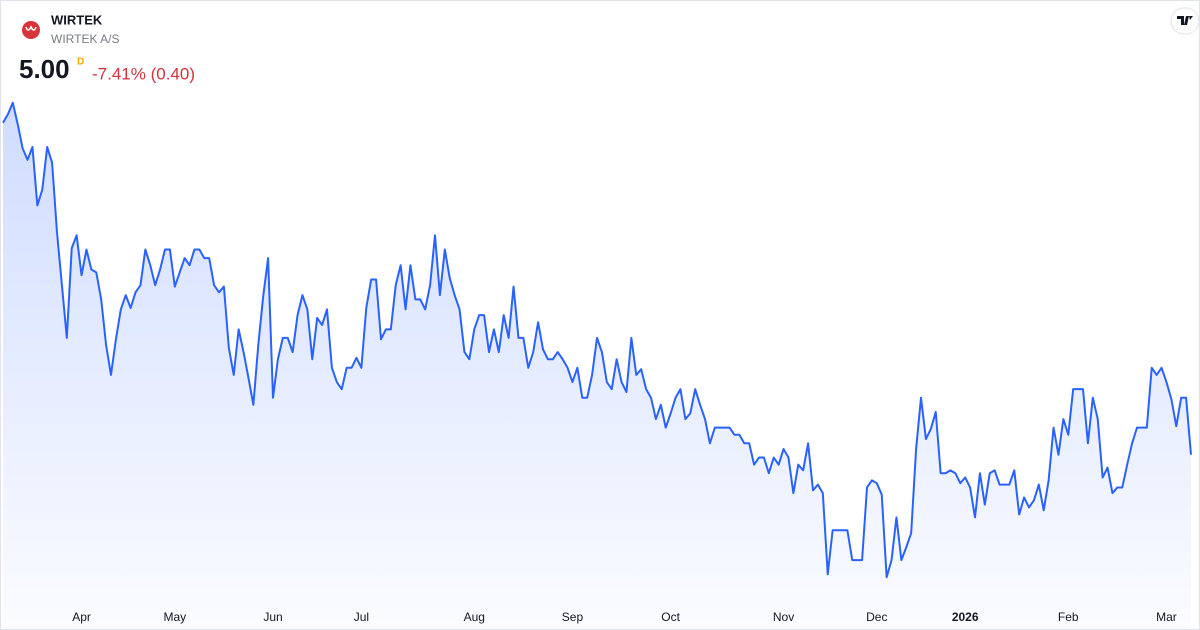  What do you see at coordinates (474, 617) in the screenshot?
I see `x-tick-label: Aug` at bounding box center [474, 617].